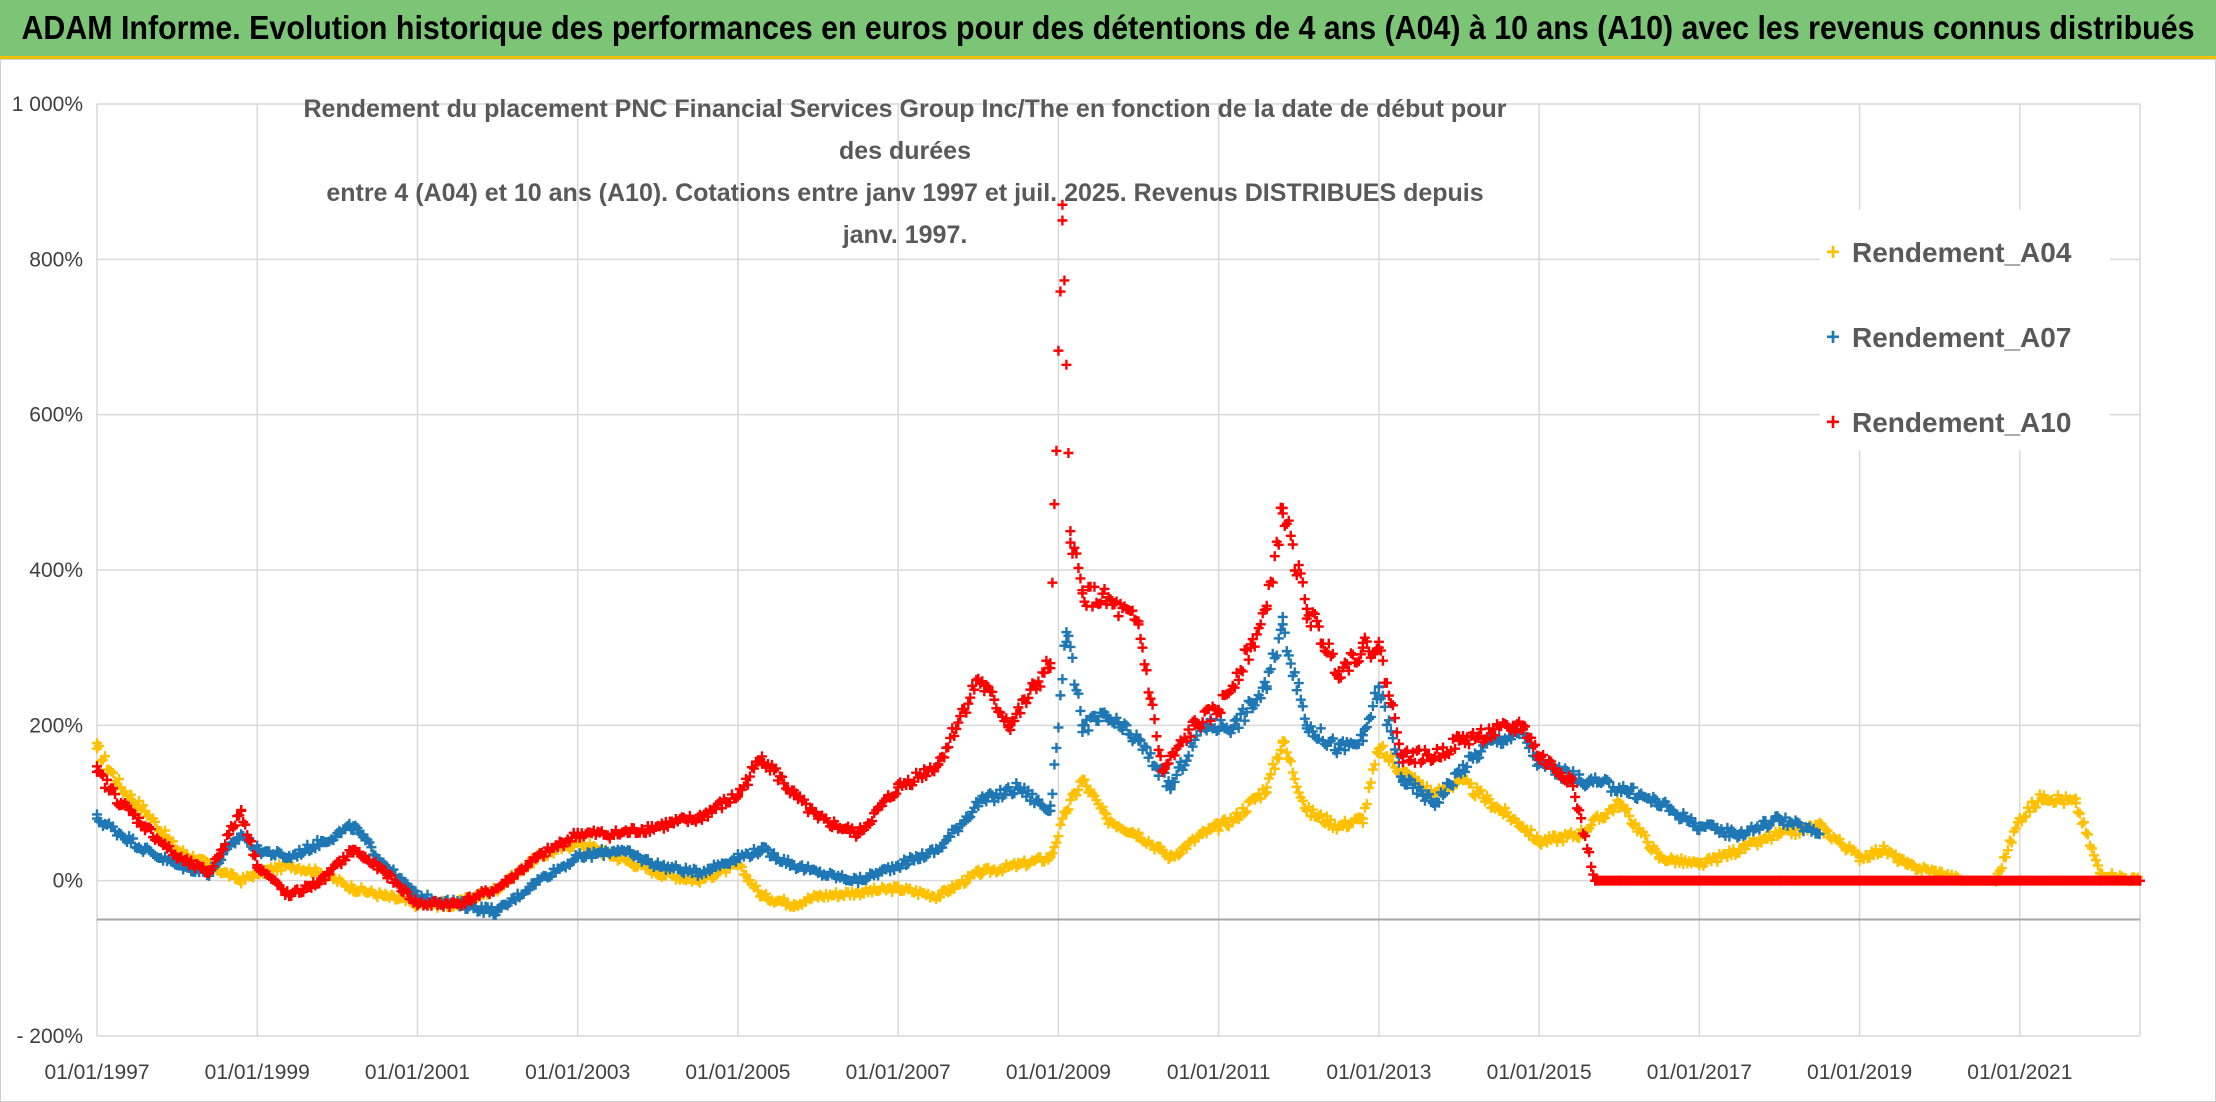  Describe the element at coordinates (577, 1072) in the screenshot. I see `x-tick-label: 01/01/2003` at that location.